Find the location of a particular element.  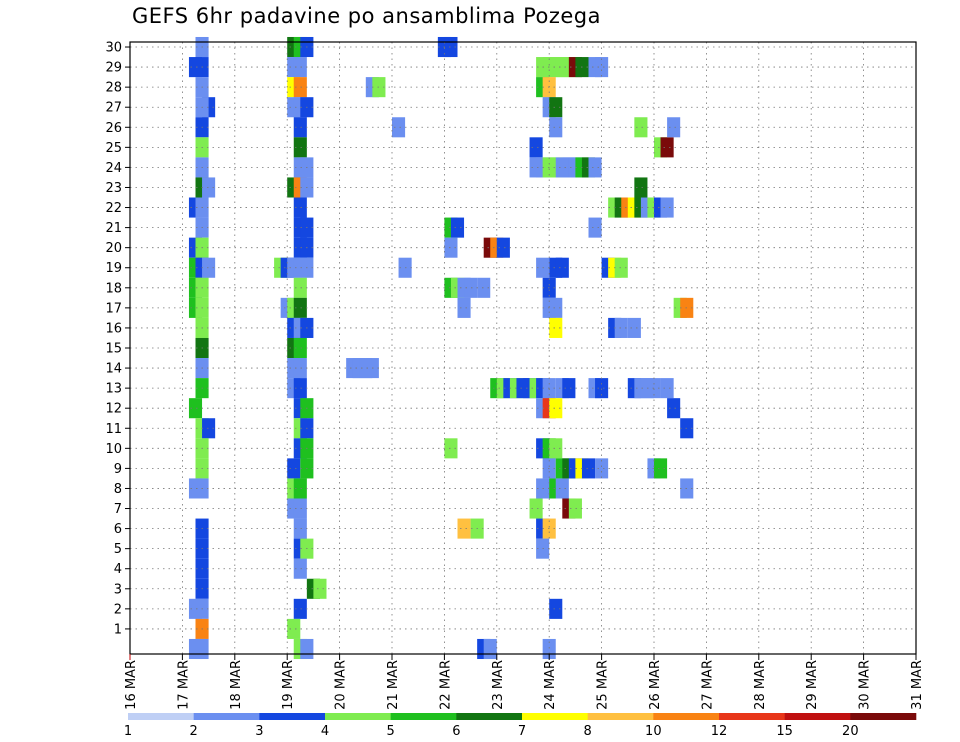

x-tick-label: 27 MAR is located at coordinates (707, 685).